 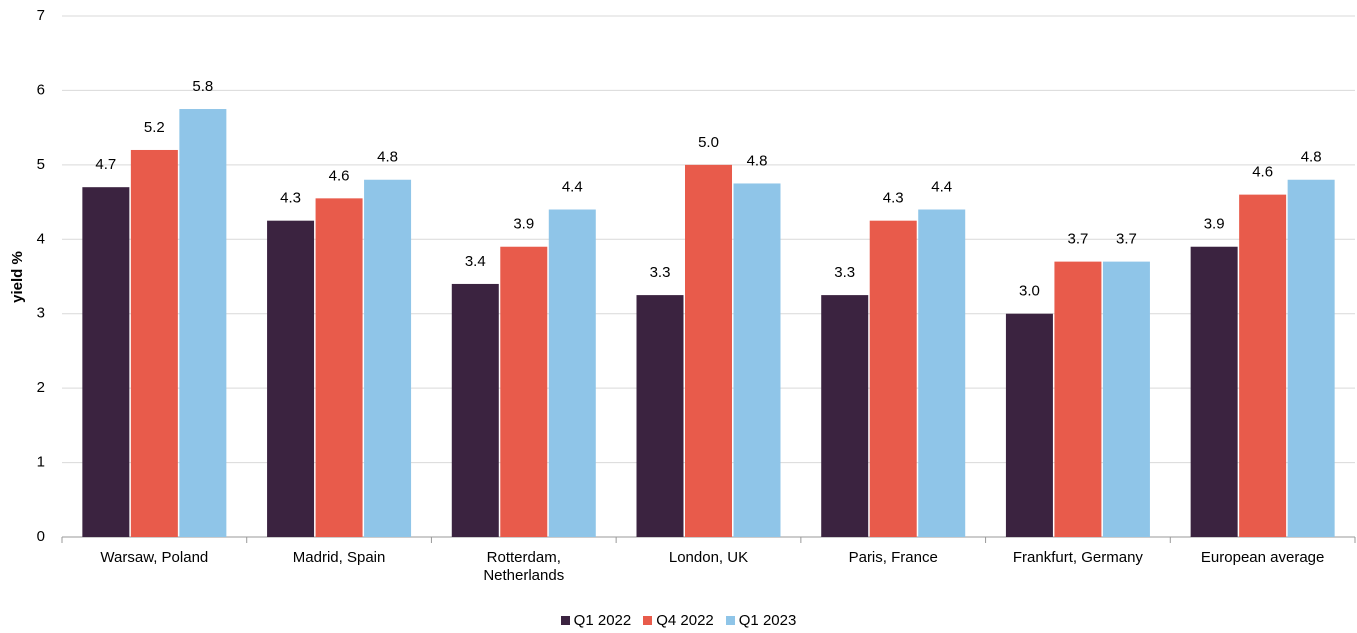 What do you see at coordinates (767, 620) in the screenshot?
I see `legend-label: Q1 2023` at bounding box center [767, 620].